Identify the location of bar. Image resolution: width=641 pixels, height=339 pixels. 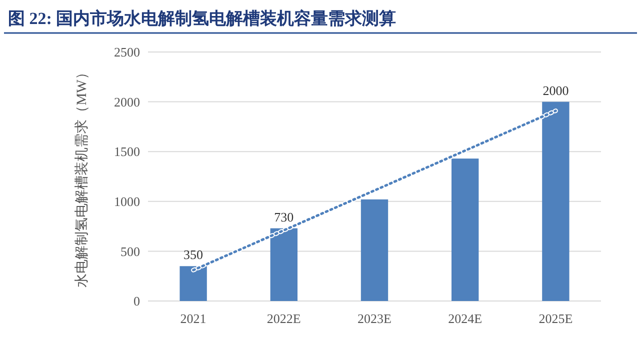
(374, 250).